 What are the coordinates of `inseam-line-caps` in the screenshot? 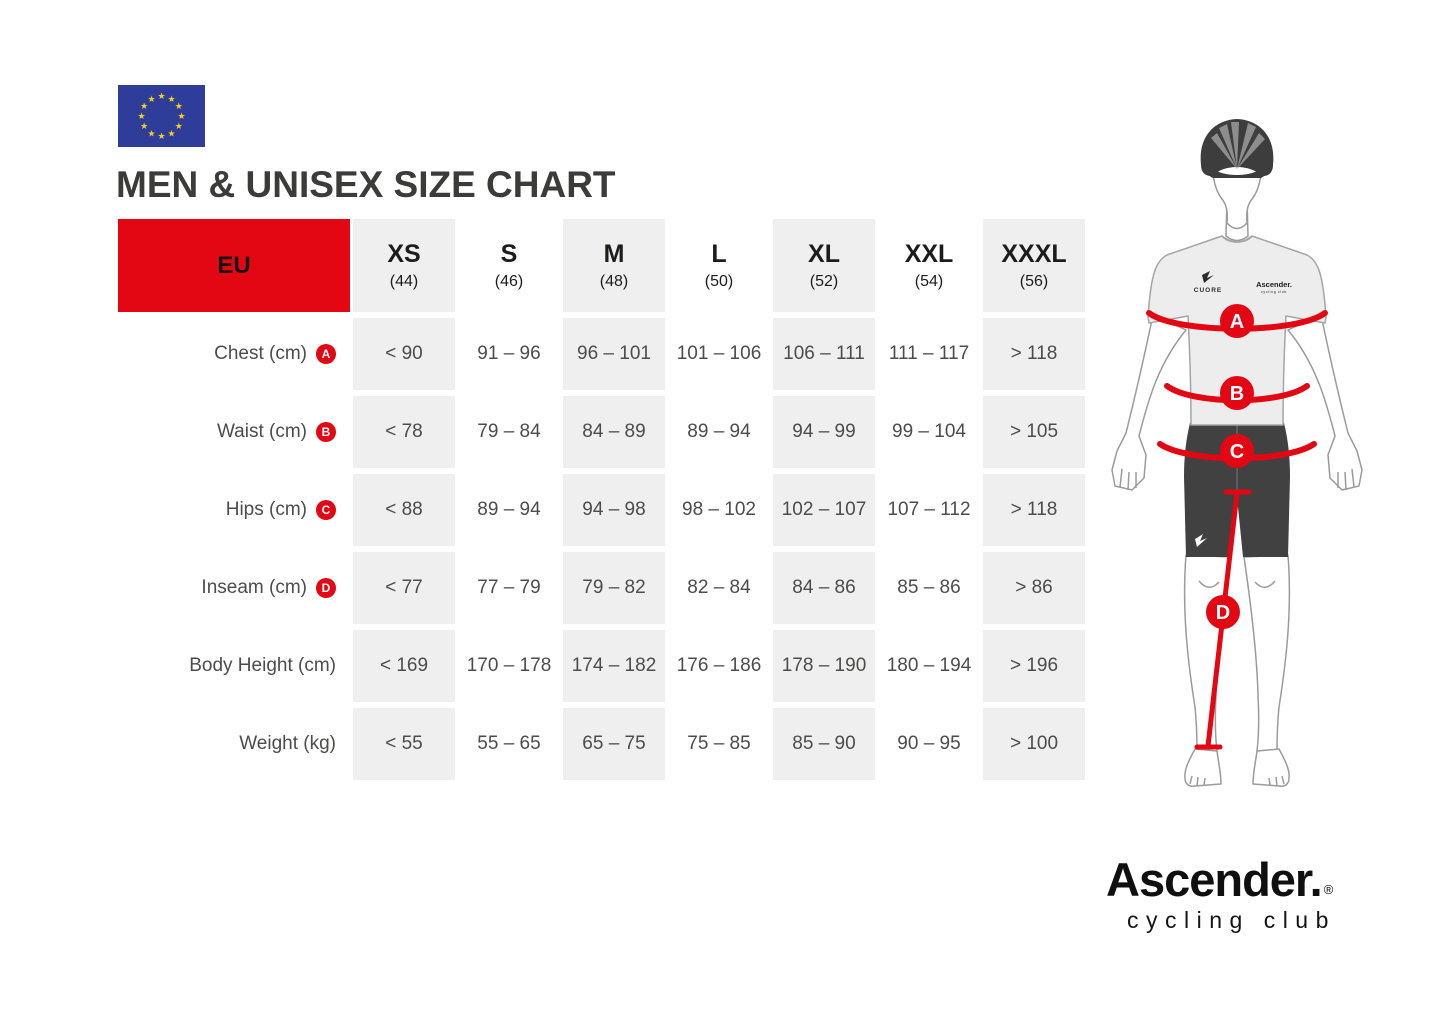 It's located at (1223, 619).